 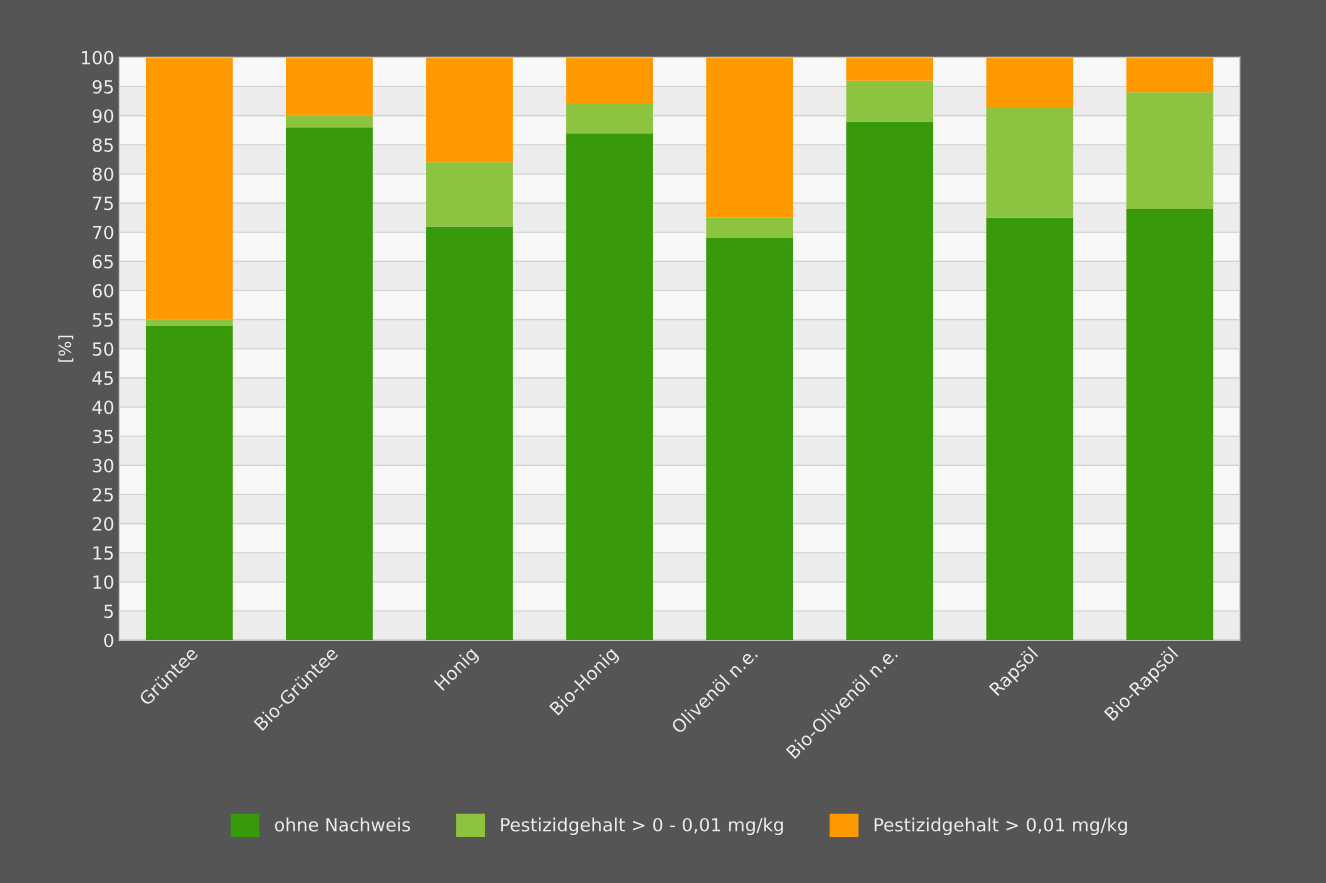 I want to click on y-tick-label: 100, so click(x=98, y=57).